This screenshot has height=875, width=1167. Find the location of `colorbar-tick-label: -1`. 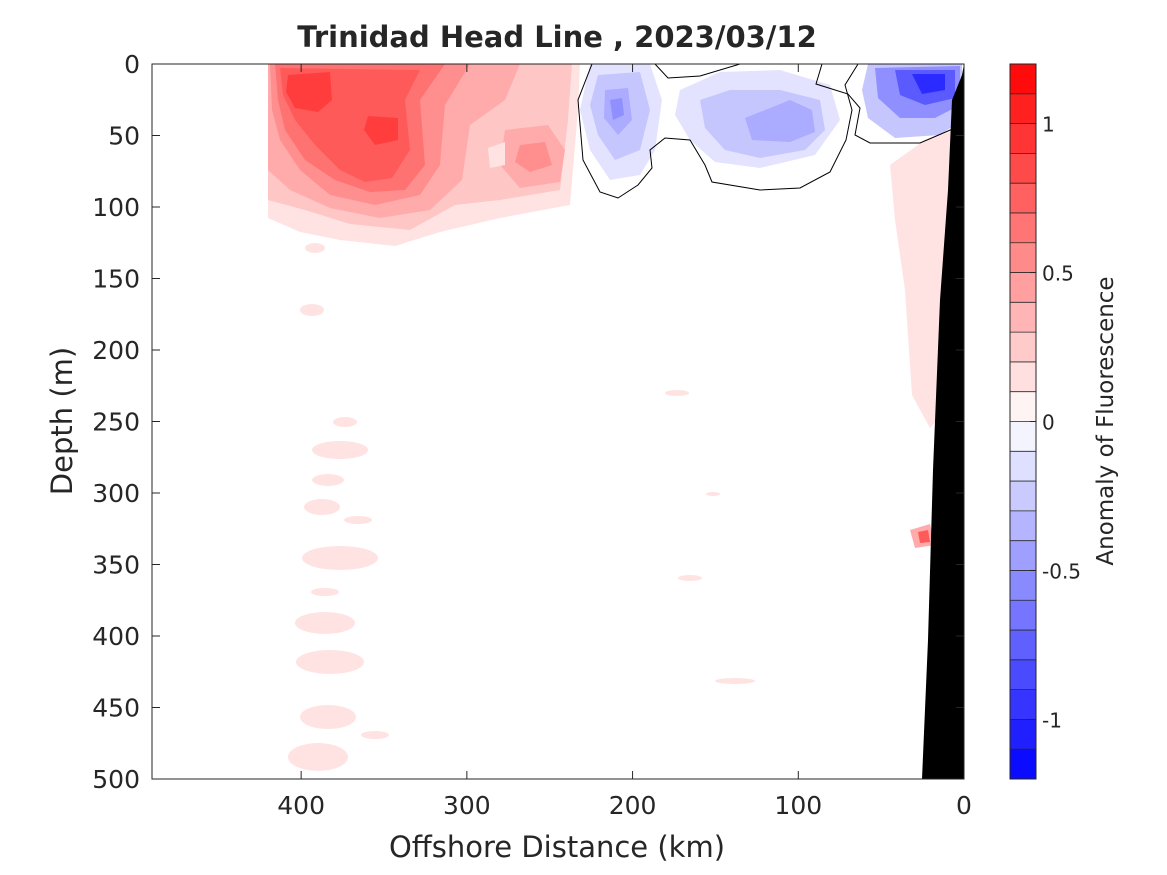

colorbar-tick-label: -1 is located at coordinates (1052, 720).